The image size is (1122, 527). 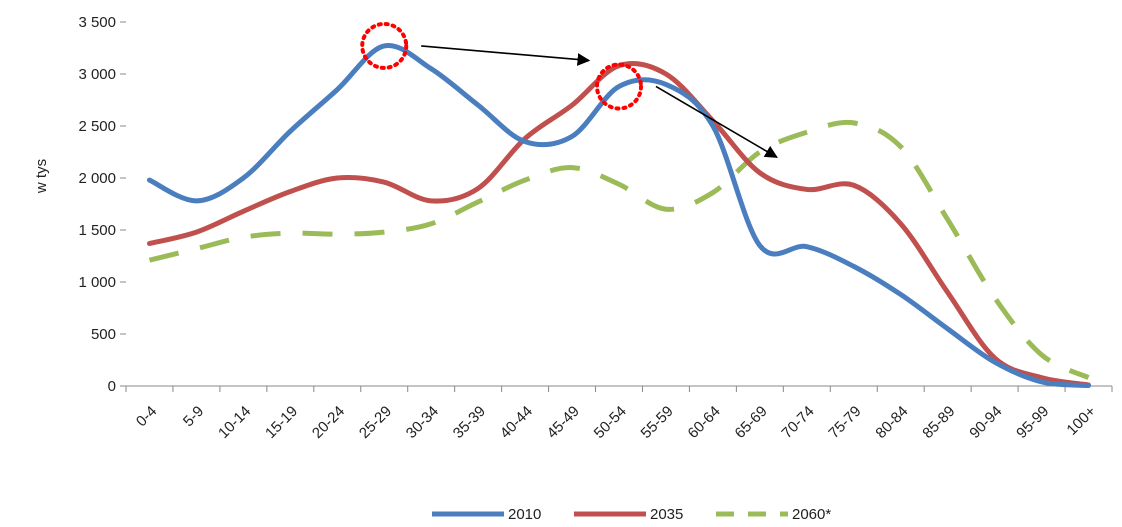 What do you see at coordinates (938, 422) in the screenshot?
I see `x-tick-label: 85-89` at bounding box center [938, 422].